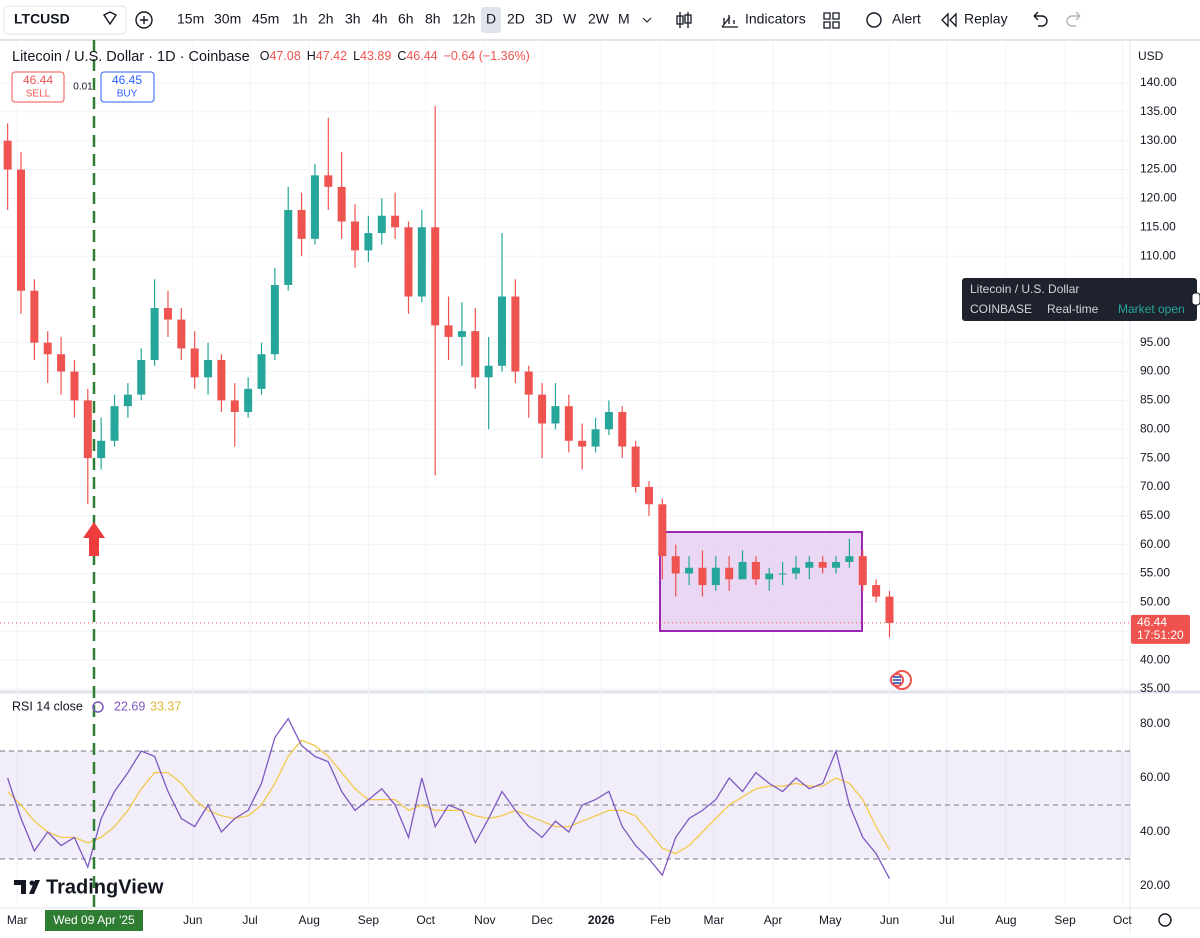 This screenshot has width=1200, height=938. I want to click on arrow-up-drawing, so click(94, 539).